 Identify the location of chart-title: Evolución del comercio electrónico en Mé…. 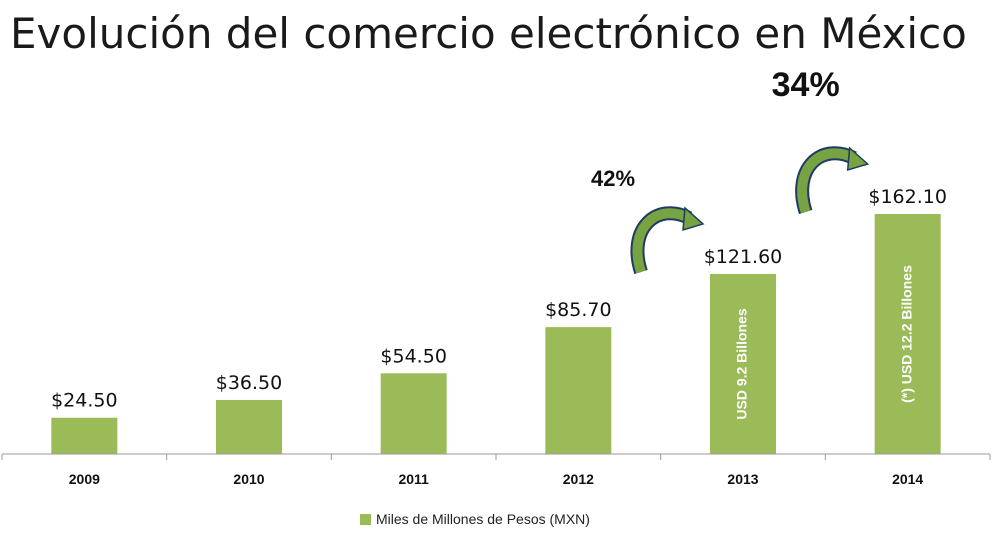
(488, 33).